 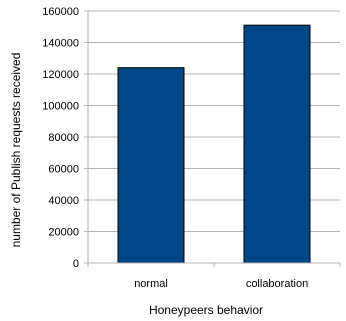 I want to click on y-tick-label: 60000, so click(x=63, y=170).